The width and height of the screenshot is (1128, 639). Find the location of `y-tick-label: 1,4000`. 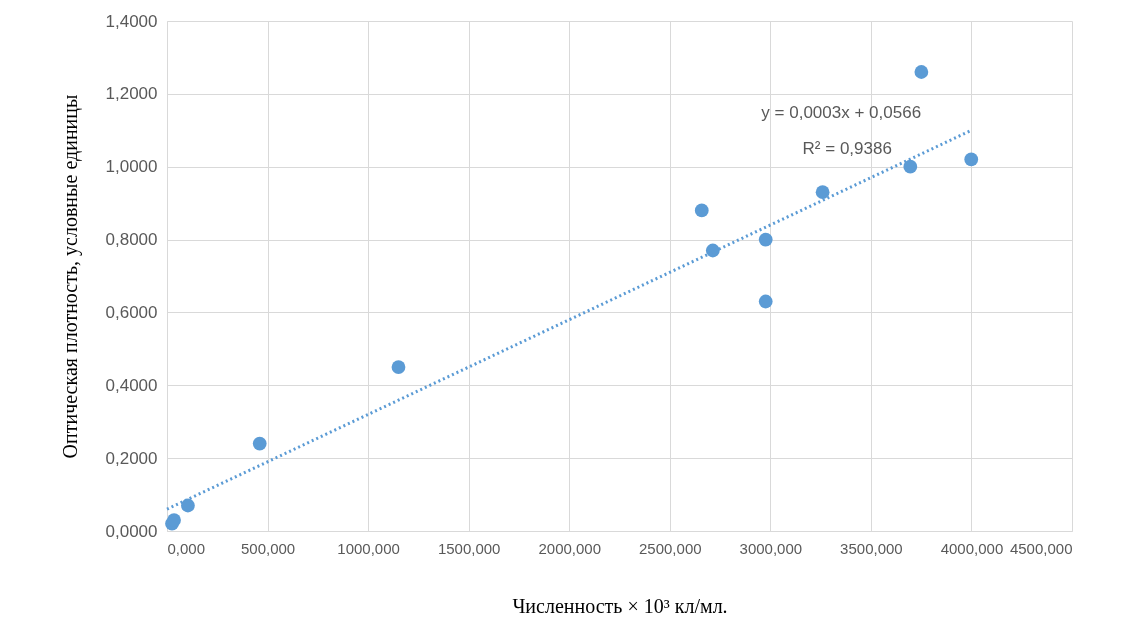

y-tick-label: 1,4000 is located at coordinates (131, 21).